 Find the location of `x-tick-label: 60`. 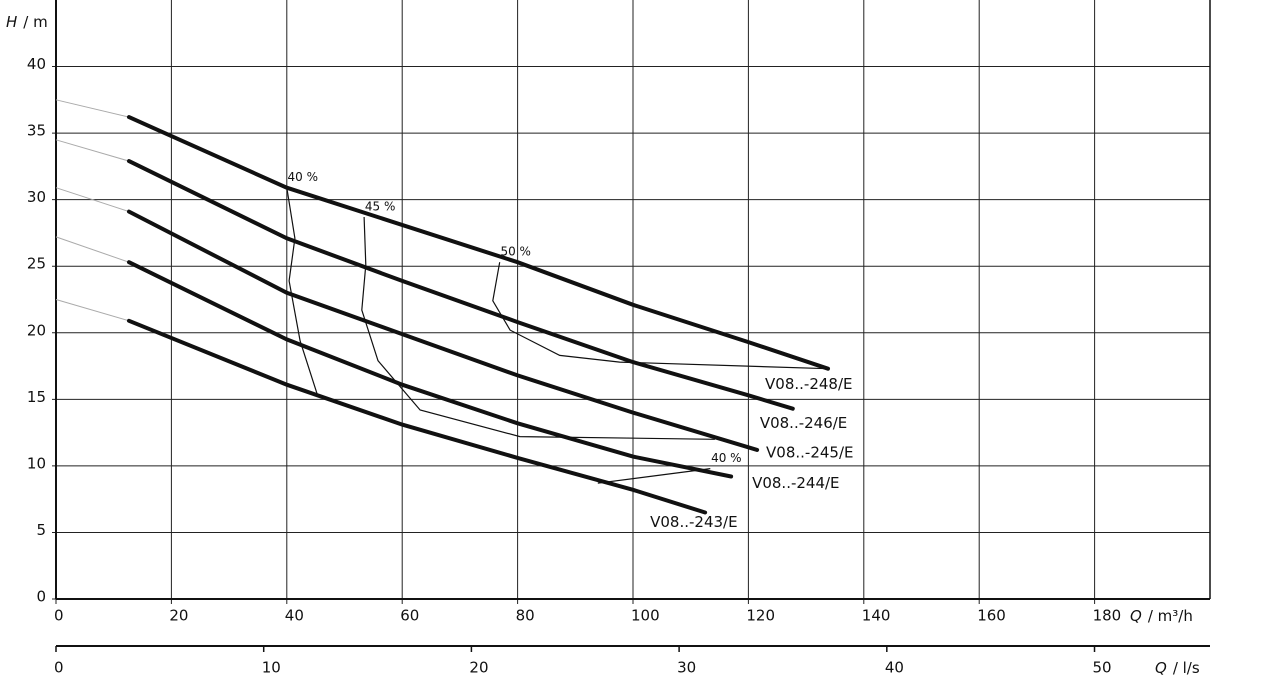

x-tick-label: 60 is located at coordinates (409, 616).